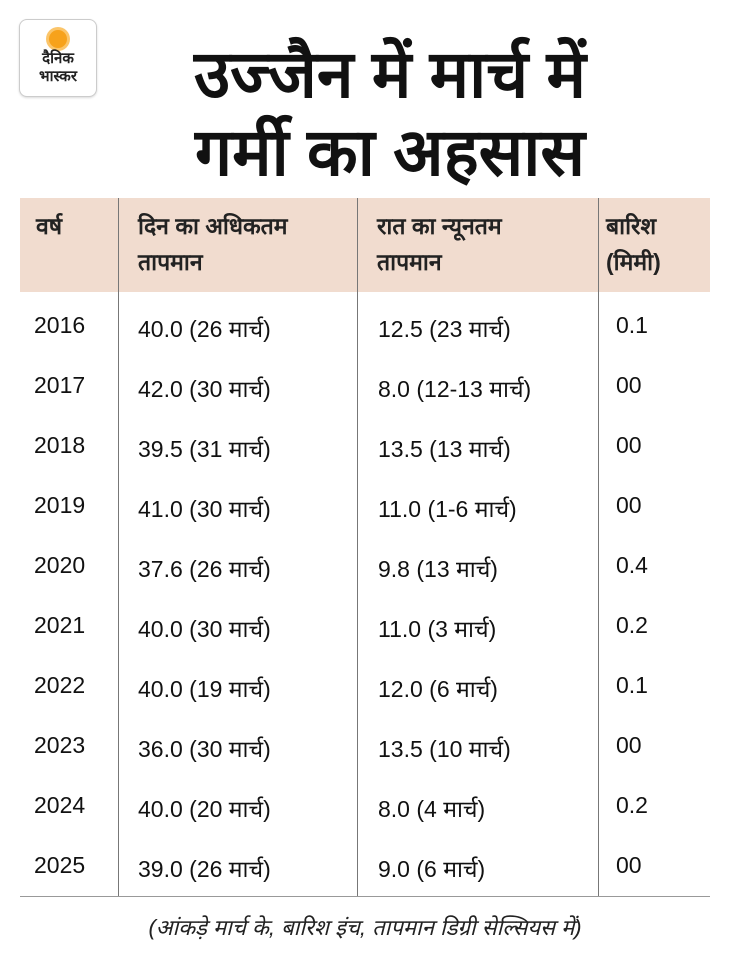 This screenshot has height=970, width=730. I want to click on table-row: 2017 42.0 (30 मार्च) 8.0 (12-13 मार्च) 00, so click(365, 387).